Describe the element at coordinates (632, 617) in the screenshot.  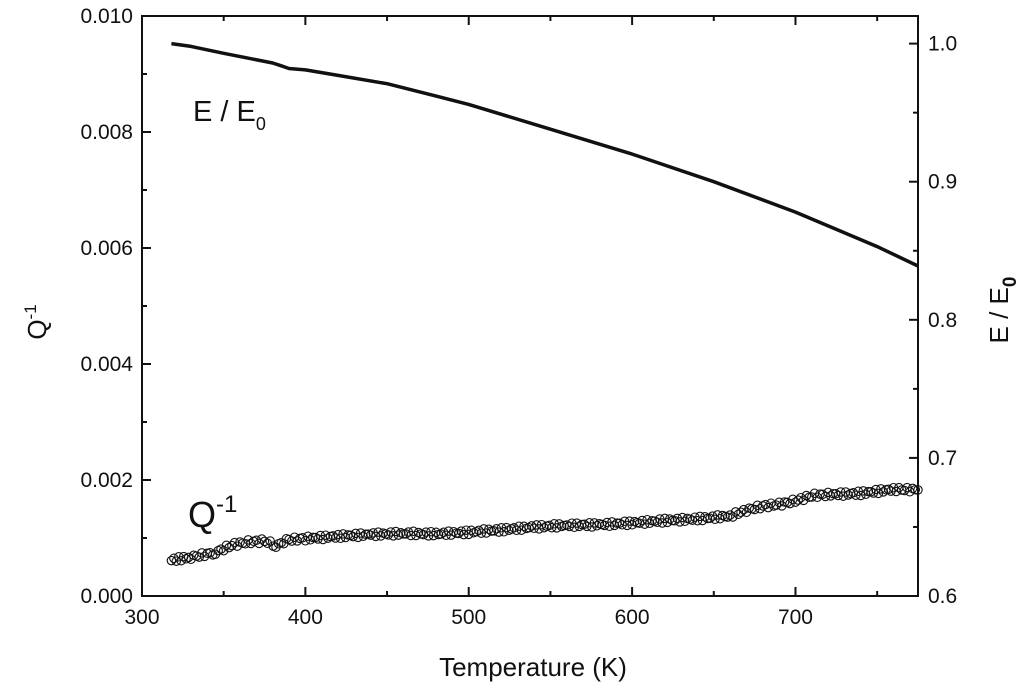
I see `x-tick-label: 600` at that location.